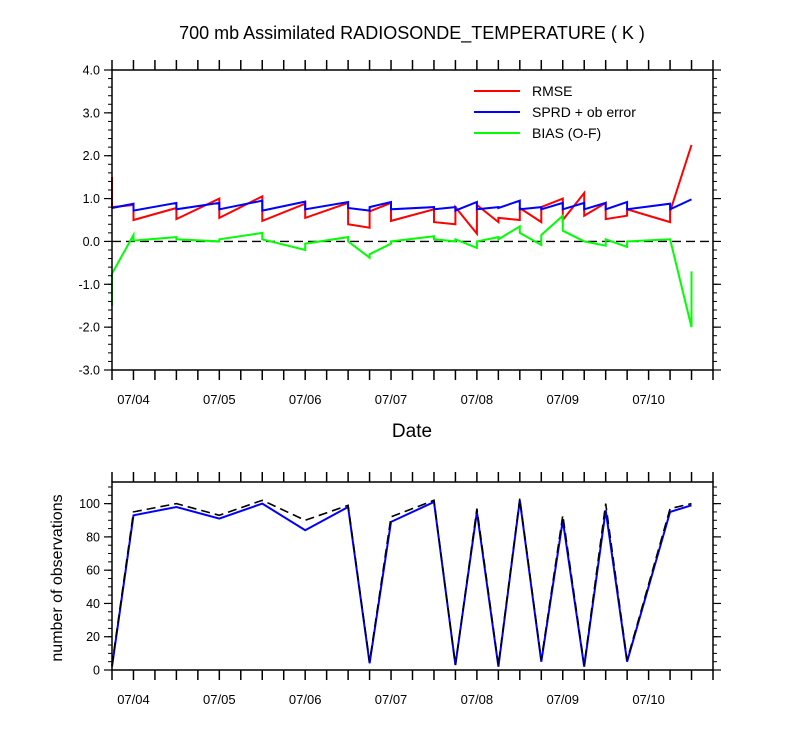 The height and width of the screenshot is (750, 800). What do you see at coordinates (584, 112) in the screenshot?
I see `legend-label: SPRD + ob error` at bounding box center [584, 112].